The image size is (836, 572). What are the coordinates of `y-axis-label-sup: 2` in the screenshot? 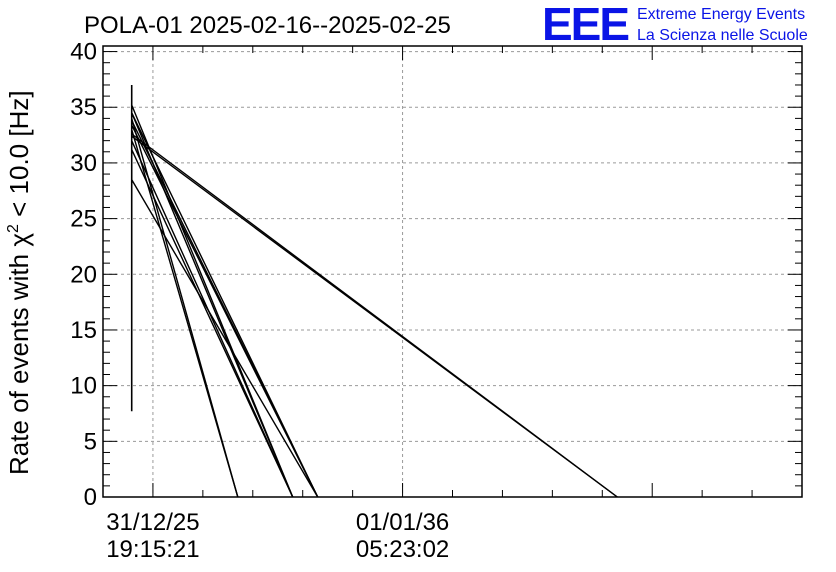 It's located at (13, 228).